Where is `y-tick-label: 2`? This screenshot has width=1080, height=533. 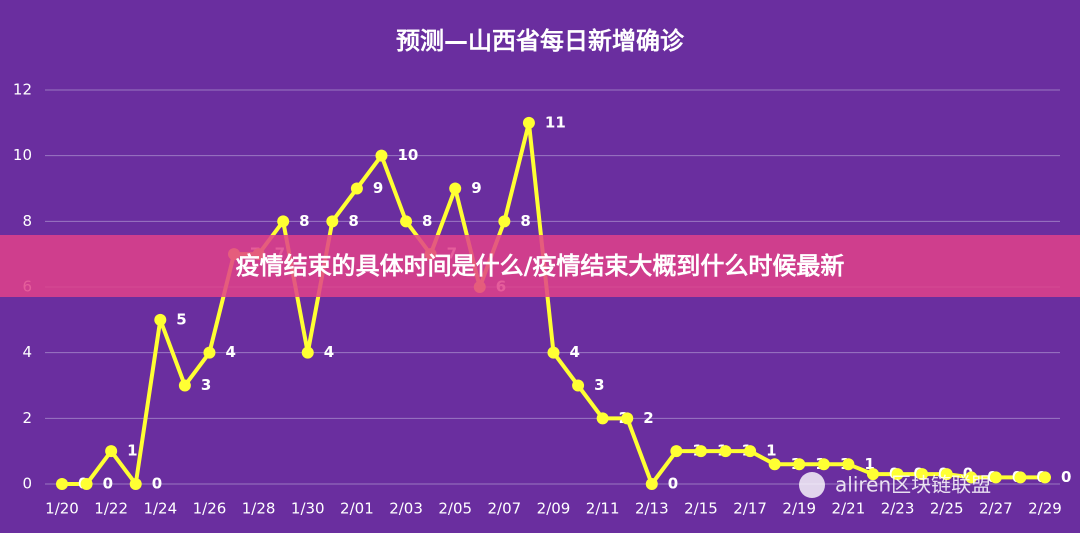
y-tick-label: 2 is located at coordinates (27, 418).